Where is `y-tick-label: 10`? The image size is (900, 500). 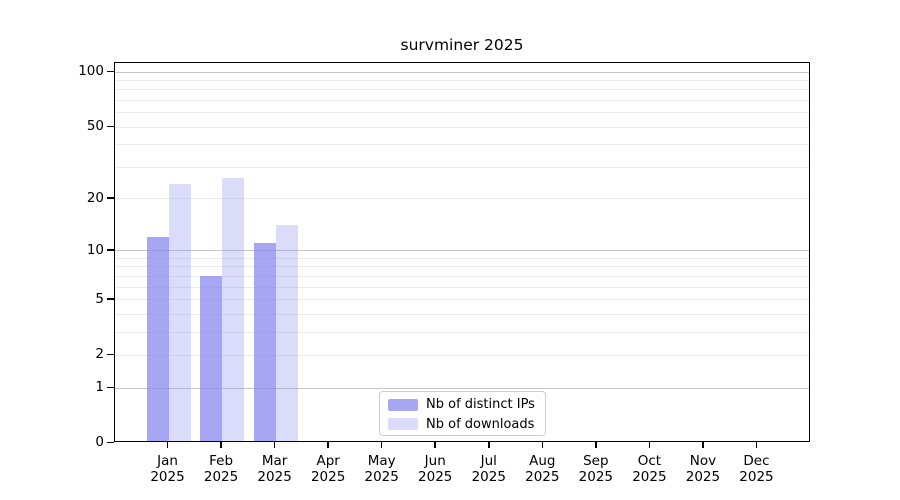
y-tick-label: 10 is located at coordinates (95, 249).